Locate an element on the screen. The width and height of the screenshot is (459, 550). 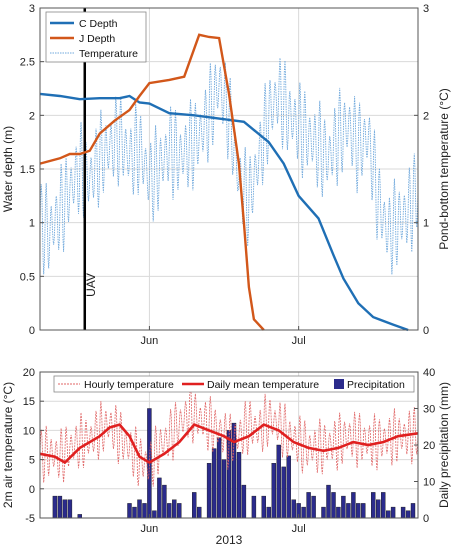
right-y-tick-label: 40 is located at coordinates (429, 373).